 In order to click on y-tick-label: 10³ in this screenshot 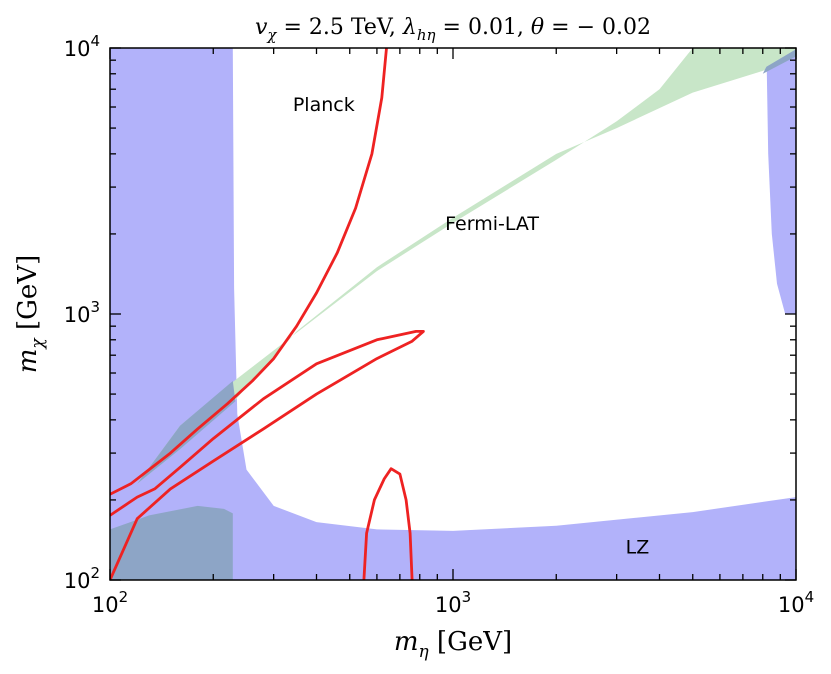, I will do `click(82, 312)`.